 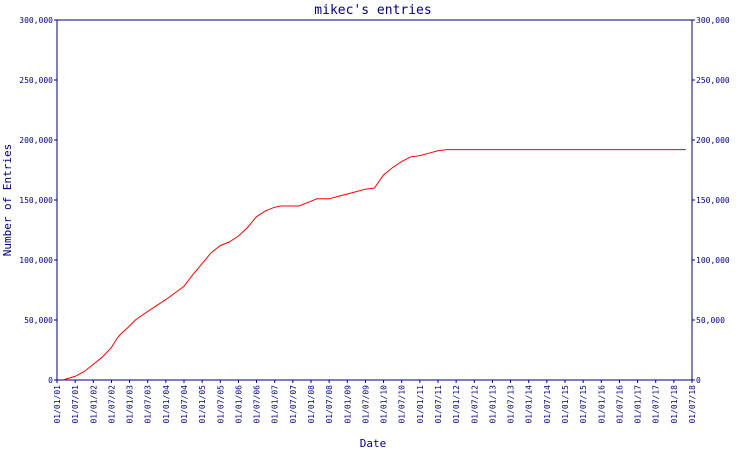 I want to click on x-tick-label: 01/01/06, so click(x=238, y=404).